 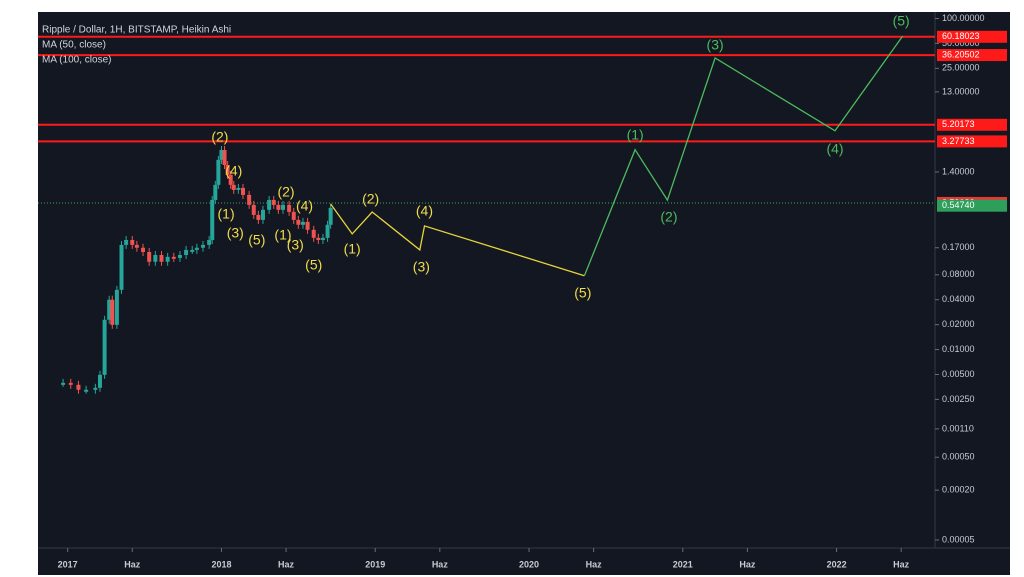 I want to click on last-price-label: 0.54740, so click(x=958, y=205).